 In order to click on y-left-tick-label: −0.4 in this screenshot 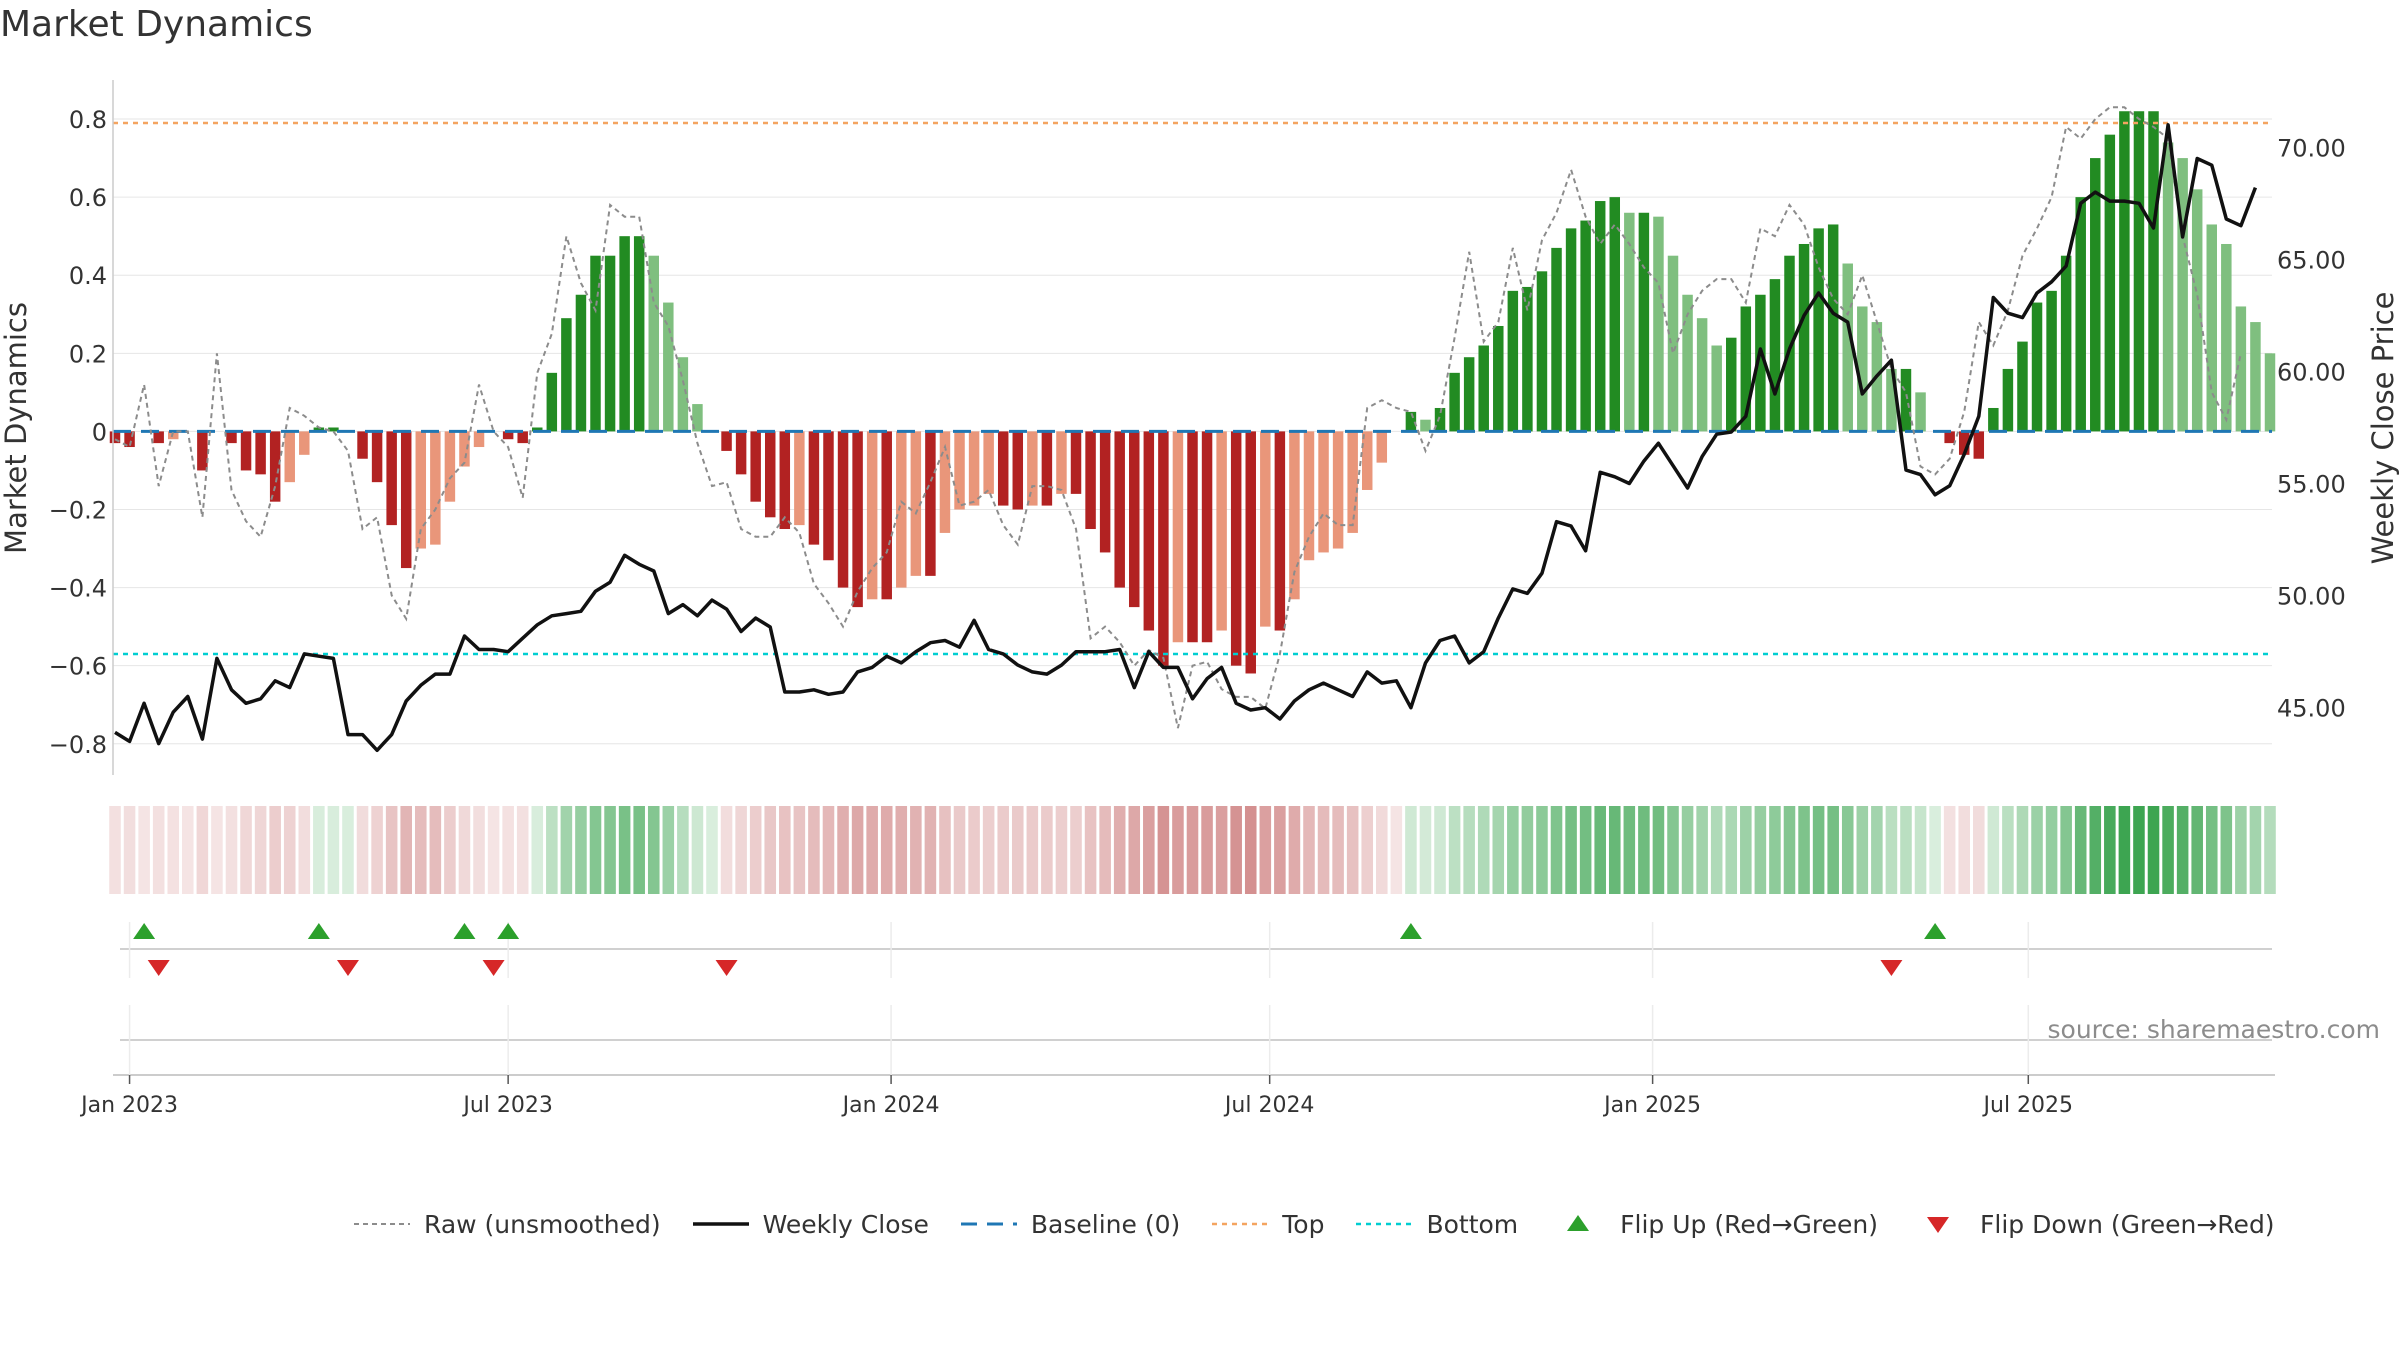, I will do `click(78, 589)`.